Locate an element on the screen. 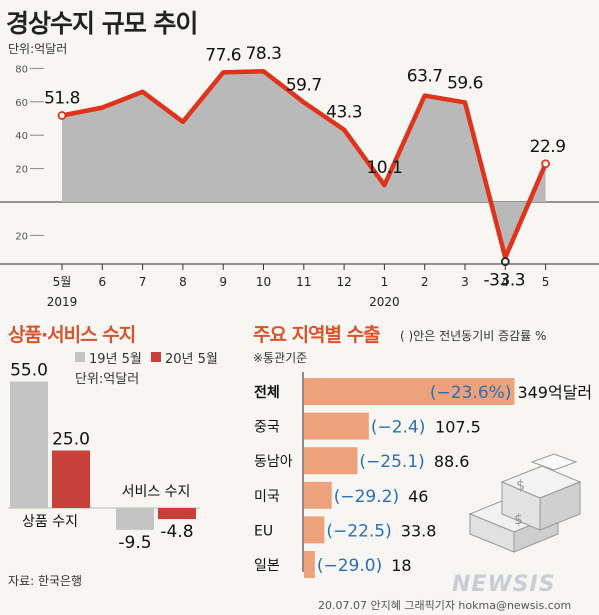  money-stack-illustration: $ $ is located at coordinates (525, 503).